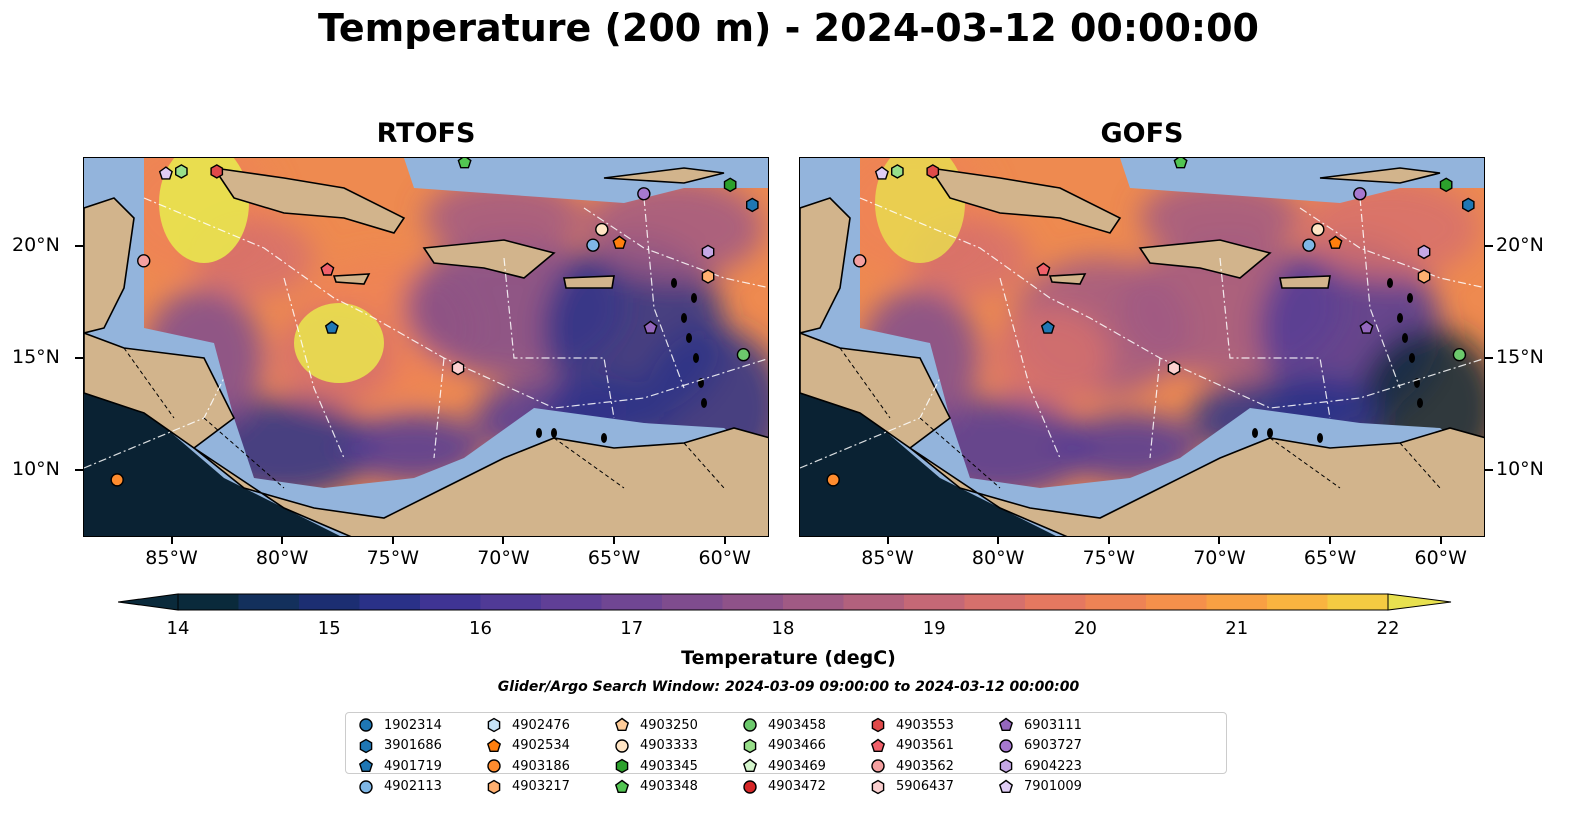  I want to click on legend-entry: 4903348, so click(656, 787).